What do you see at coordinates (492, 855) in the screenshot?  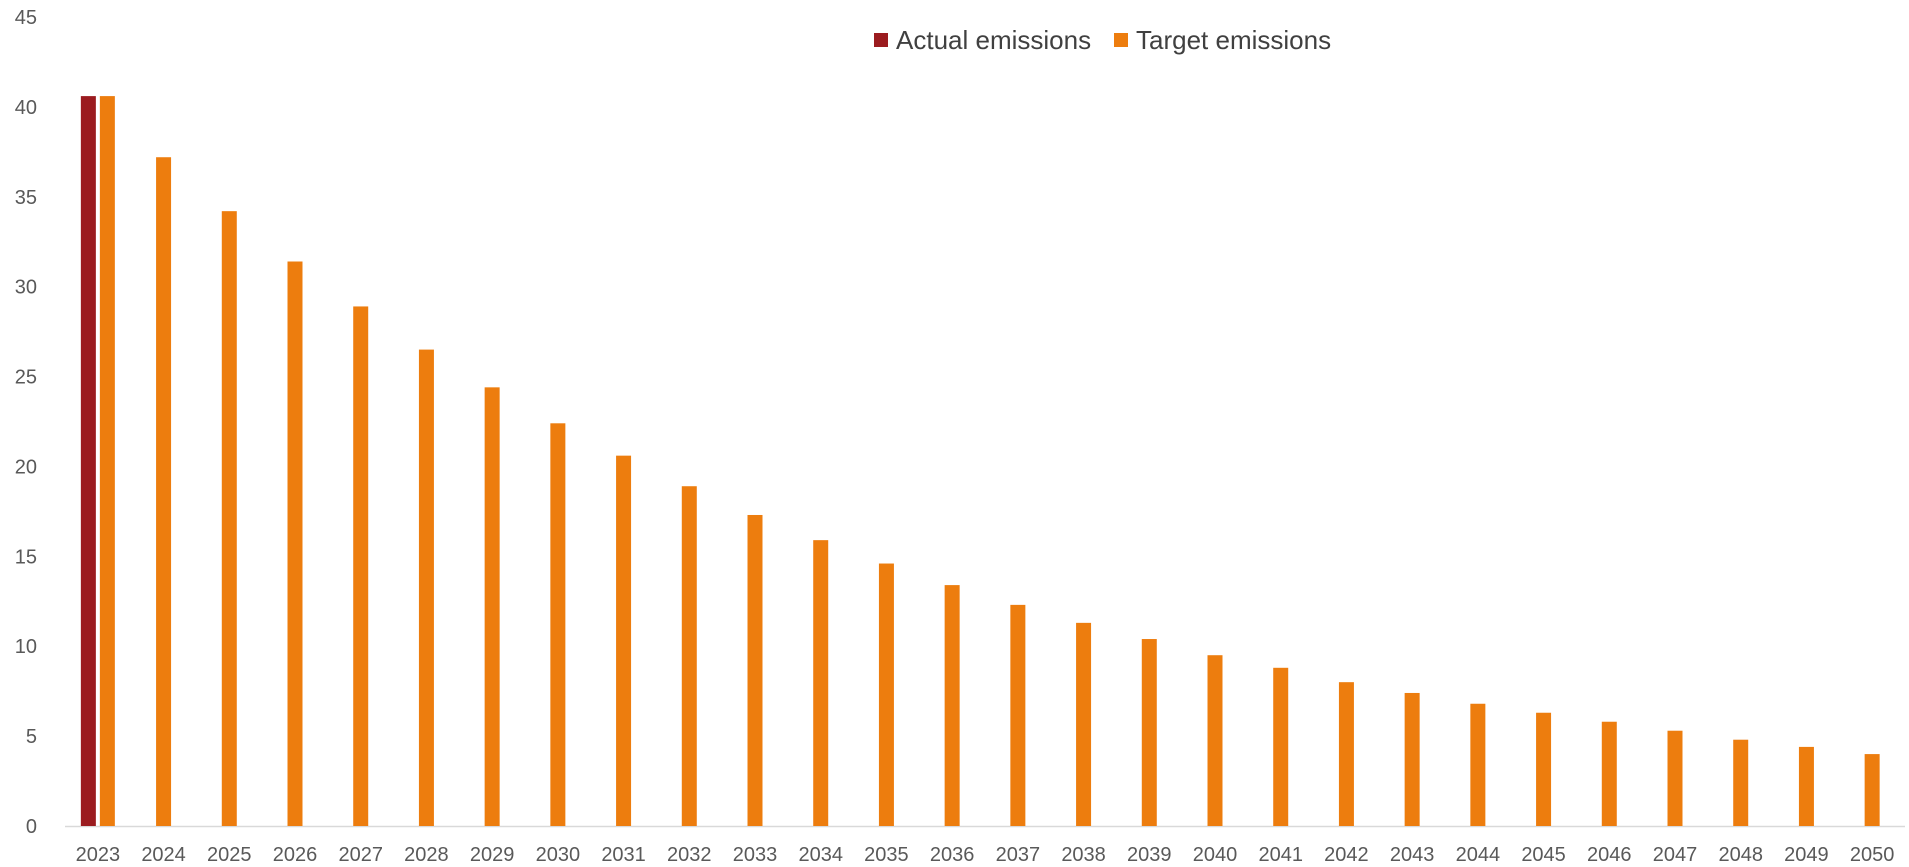 I see `x-tick-label: 2029` at bounding box center [492, 855].